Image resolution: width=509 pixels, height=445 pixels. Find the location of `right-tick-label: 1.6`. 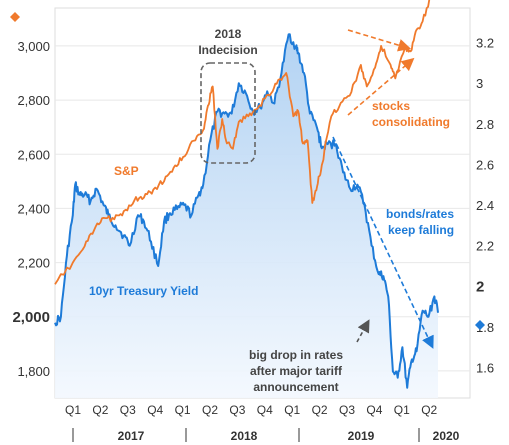

right-tick-label: 1.6 is located at coordinates (485, 368).